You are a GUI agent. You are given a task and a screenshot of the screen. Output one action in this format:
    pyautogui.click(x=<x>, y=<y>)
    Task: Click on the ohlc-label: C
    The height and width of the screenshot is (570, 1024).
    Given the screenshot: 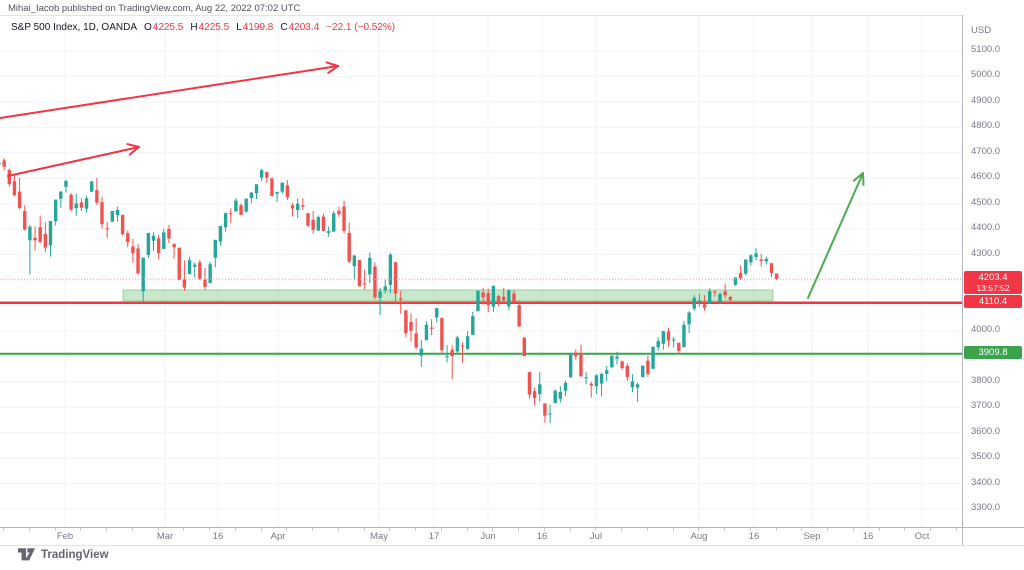 What is the action you would take?
    pyautogui.click(x=284, y=27)
    